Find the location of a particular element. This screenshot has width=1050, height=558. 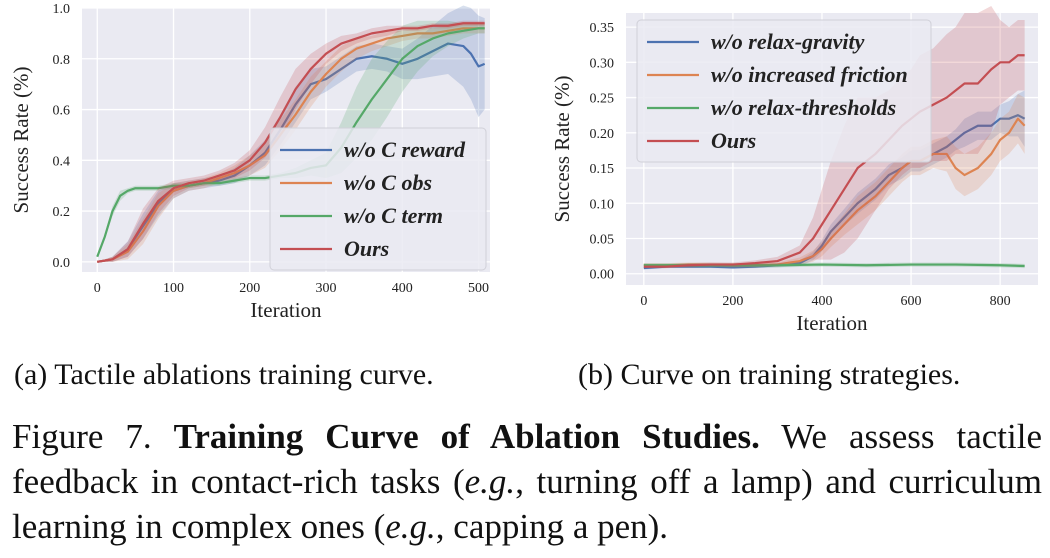

legend-label: w/o increased friction is located at coordinates (809, 74).